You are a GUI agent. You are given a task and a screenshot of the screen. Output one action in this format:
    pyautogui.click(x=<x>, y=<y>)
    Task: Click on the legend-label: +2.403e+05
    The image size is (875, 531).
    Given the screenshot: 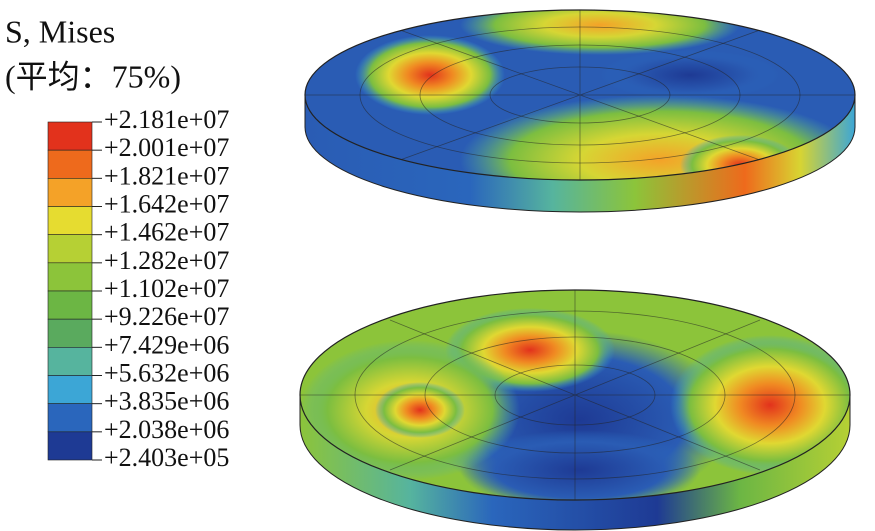 What is the action you would take?
    pyautogui.click(x=166, y=457)
    